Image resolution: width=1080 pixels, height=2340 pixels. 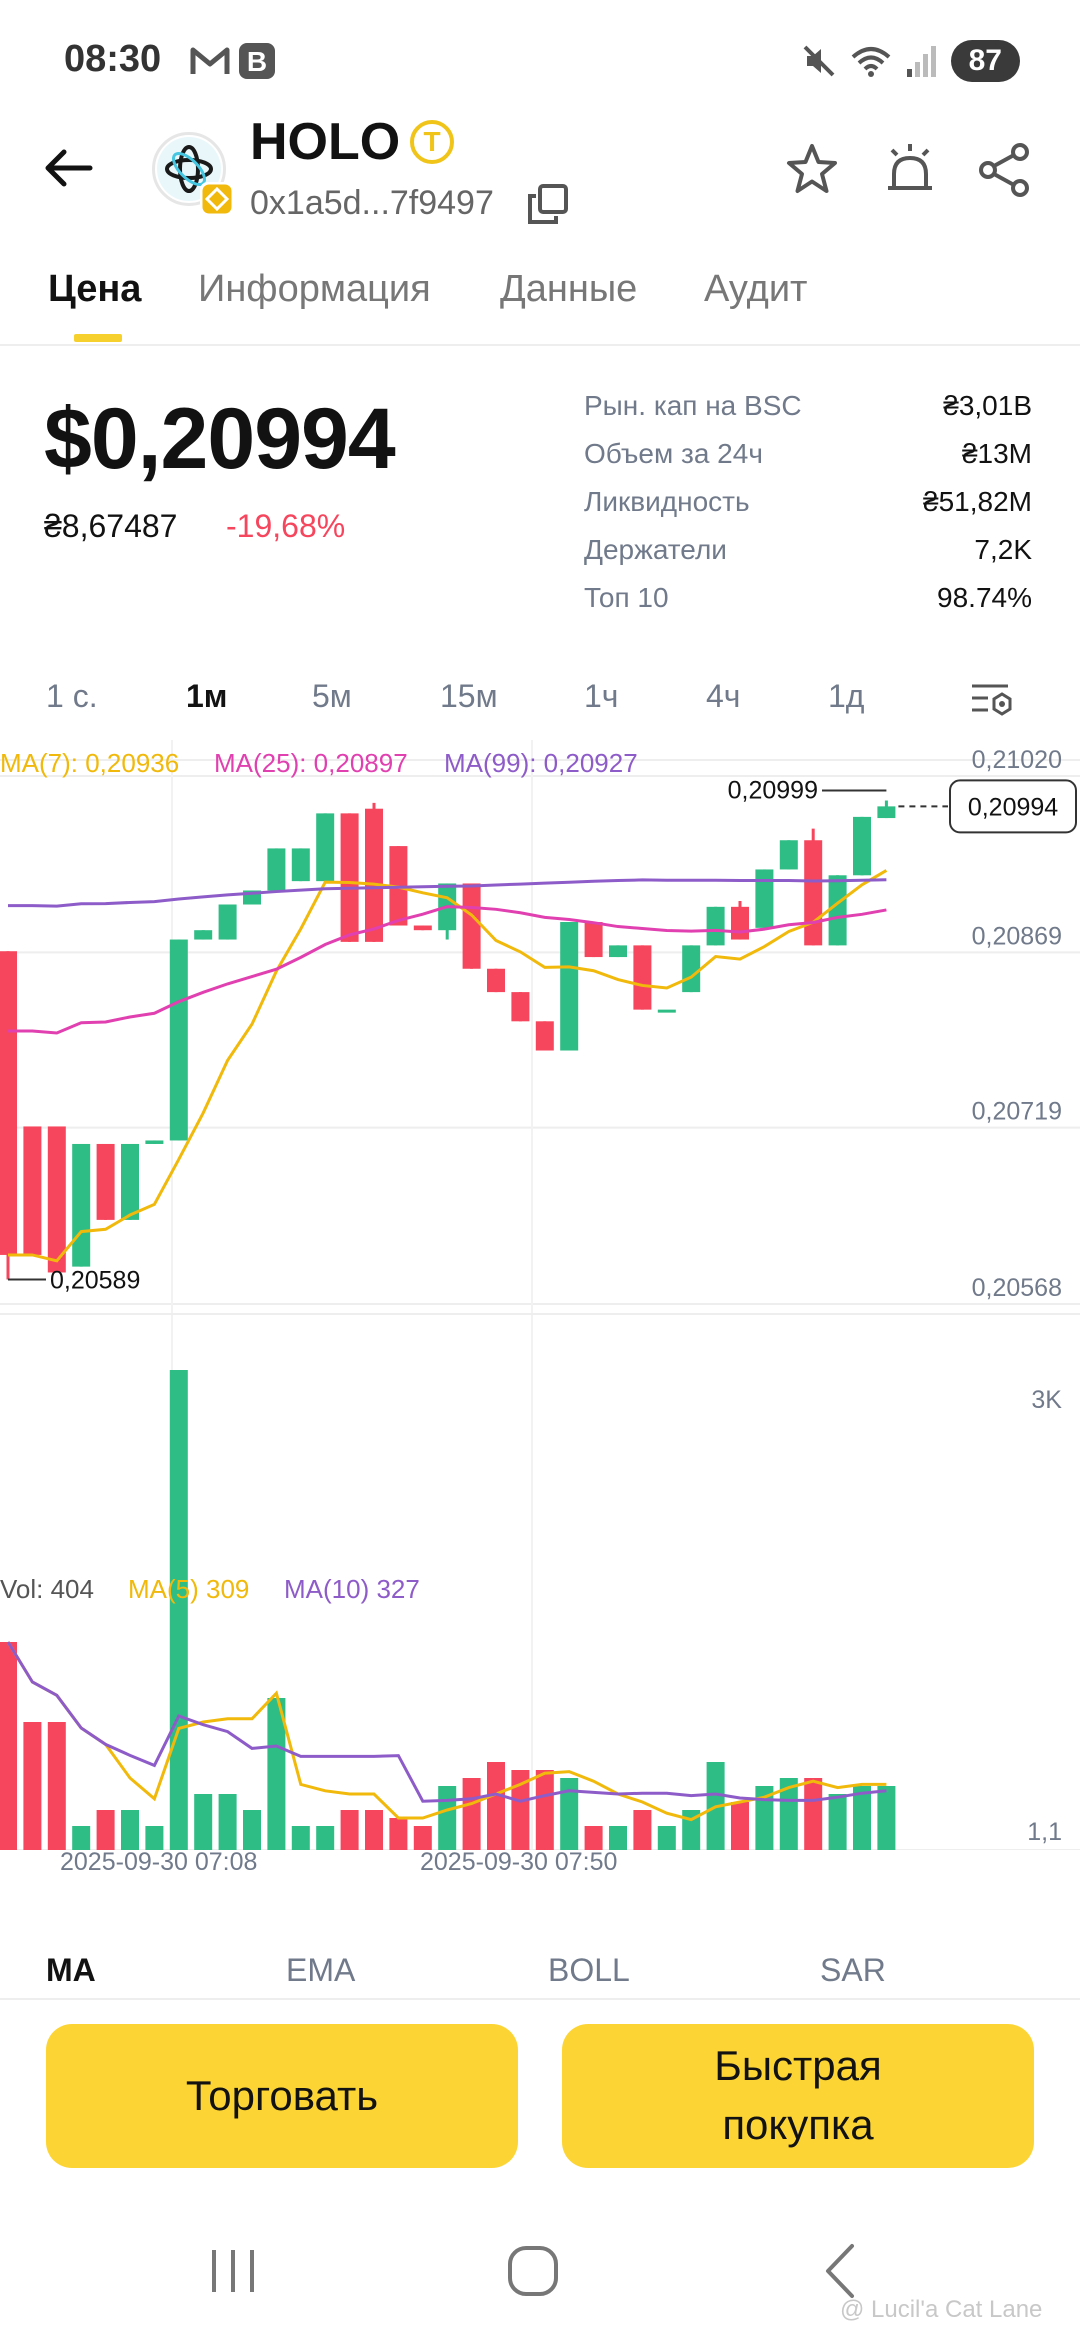 I want to click on ma7-legend: MA(7): 0,20936, so click(x=90, y=763).